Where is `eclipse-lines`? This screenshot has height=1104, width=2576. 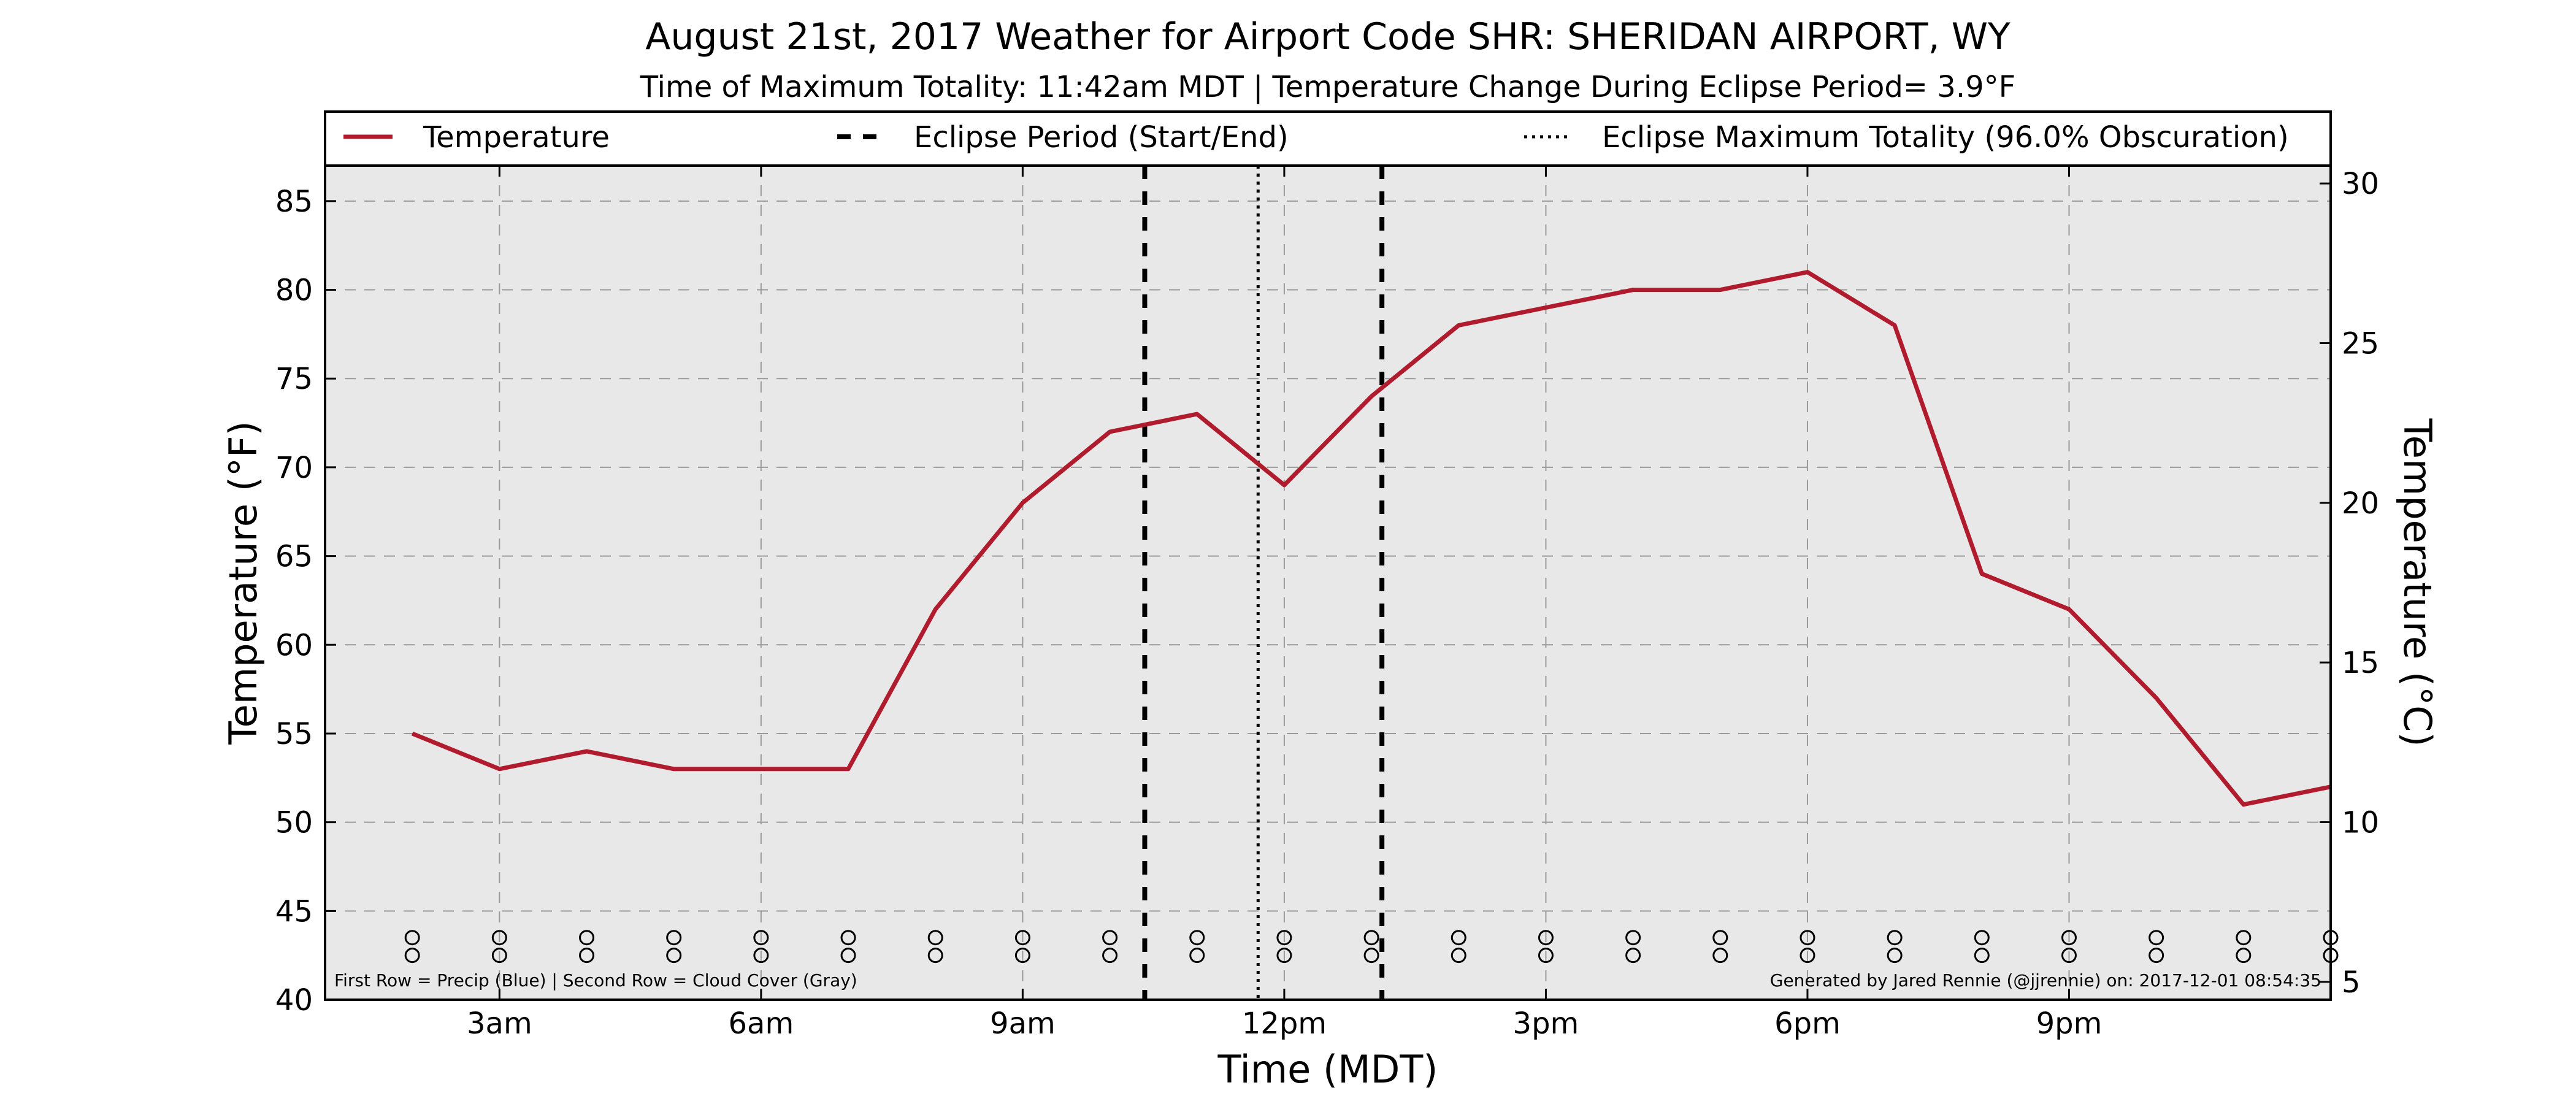 eclipse-lines is located at coordinates (1263, 583).